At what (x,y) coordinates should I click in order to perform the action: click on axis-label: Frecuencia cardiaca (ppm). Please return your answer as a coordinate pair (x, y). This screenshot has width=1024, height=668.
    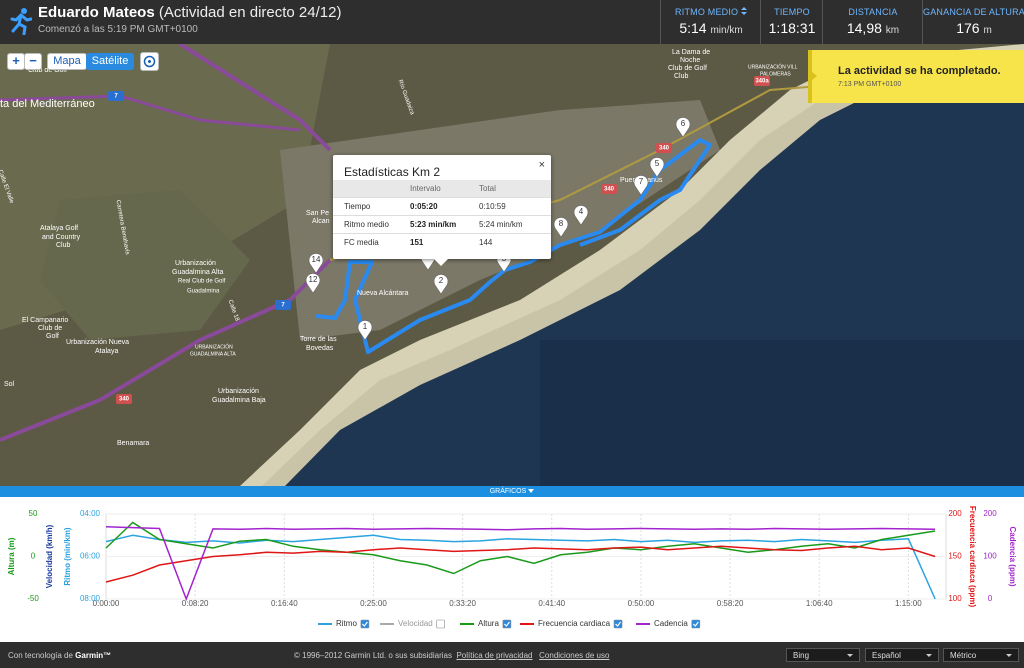
    Looking at the image, I should click on (972, 557).